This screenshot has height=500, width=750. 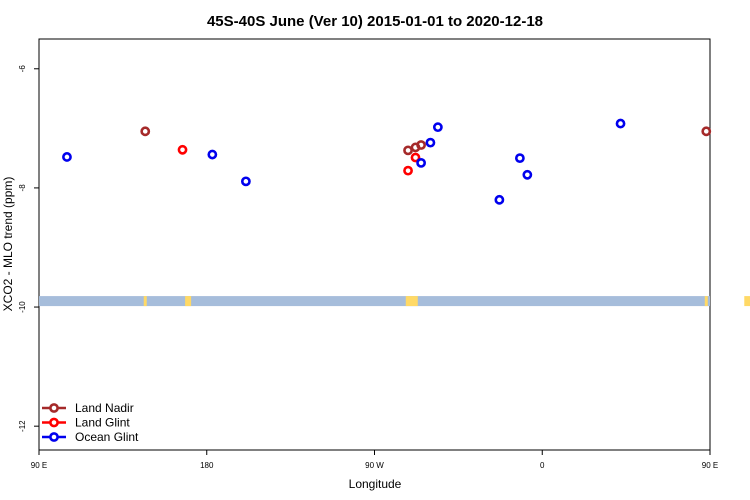 What do you see at coordinates (542, 465) in the screenshot?
I see `x-tick-label: 0` at bounding box center [542, 465].